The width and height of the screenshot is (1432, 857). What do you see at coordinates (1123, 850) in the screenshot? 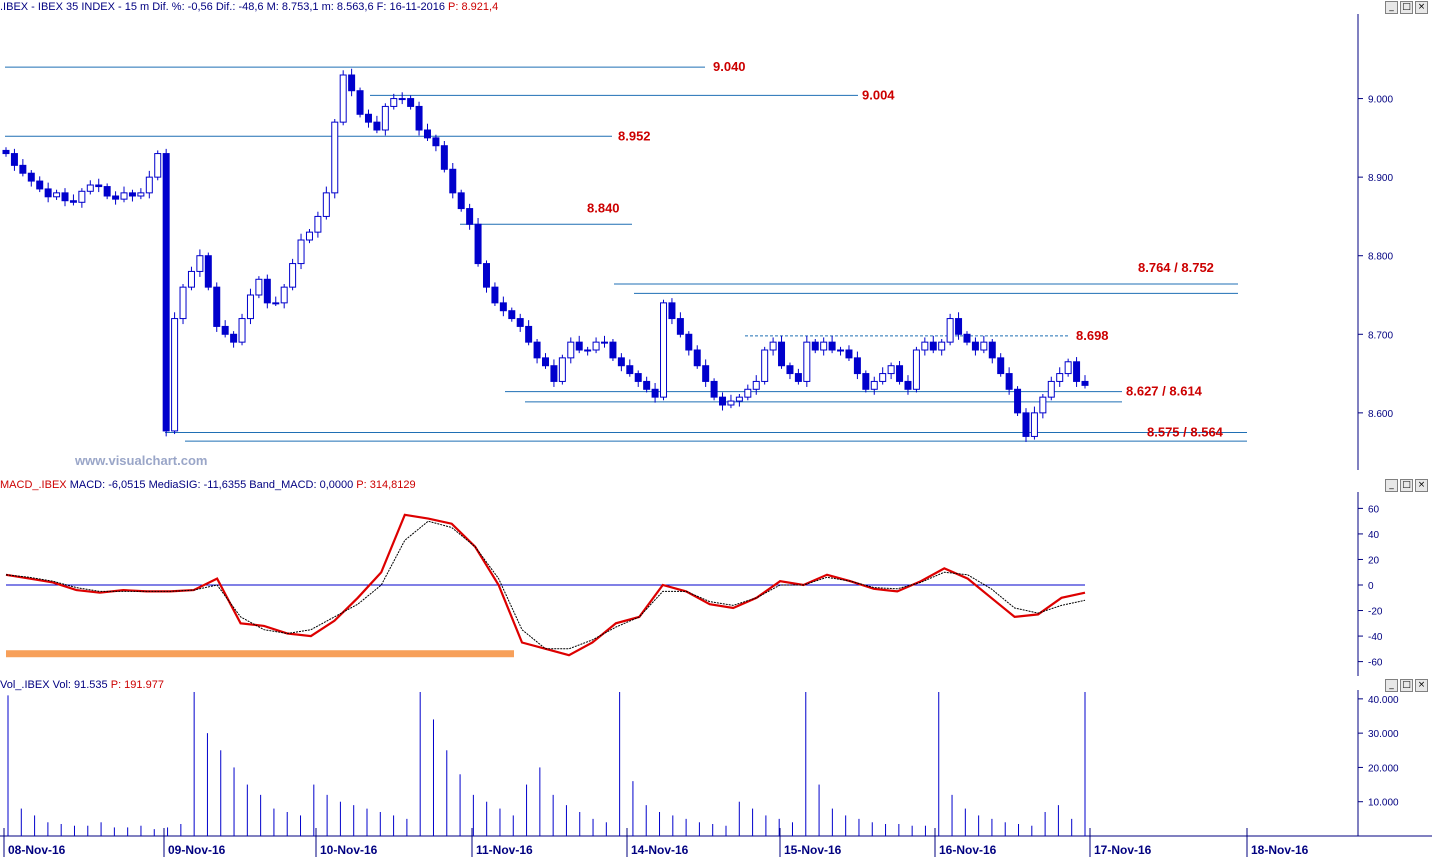
I see `date-tick-label: 17-Nov-16` at bounding box center [1123, 850].